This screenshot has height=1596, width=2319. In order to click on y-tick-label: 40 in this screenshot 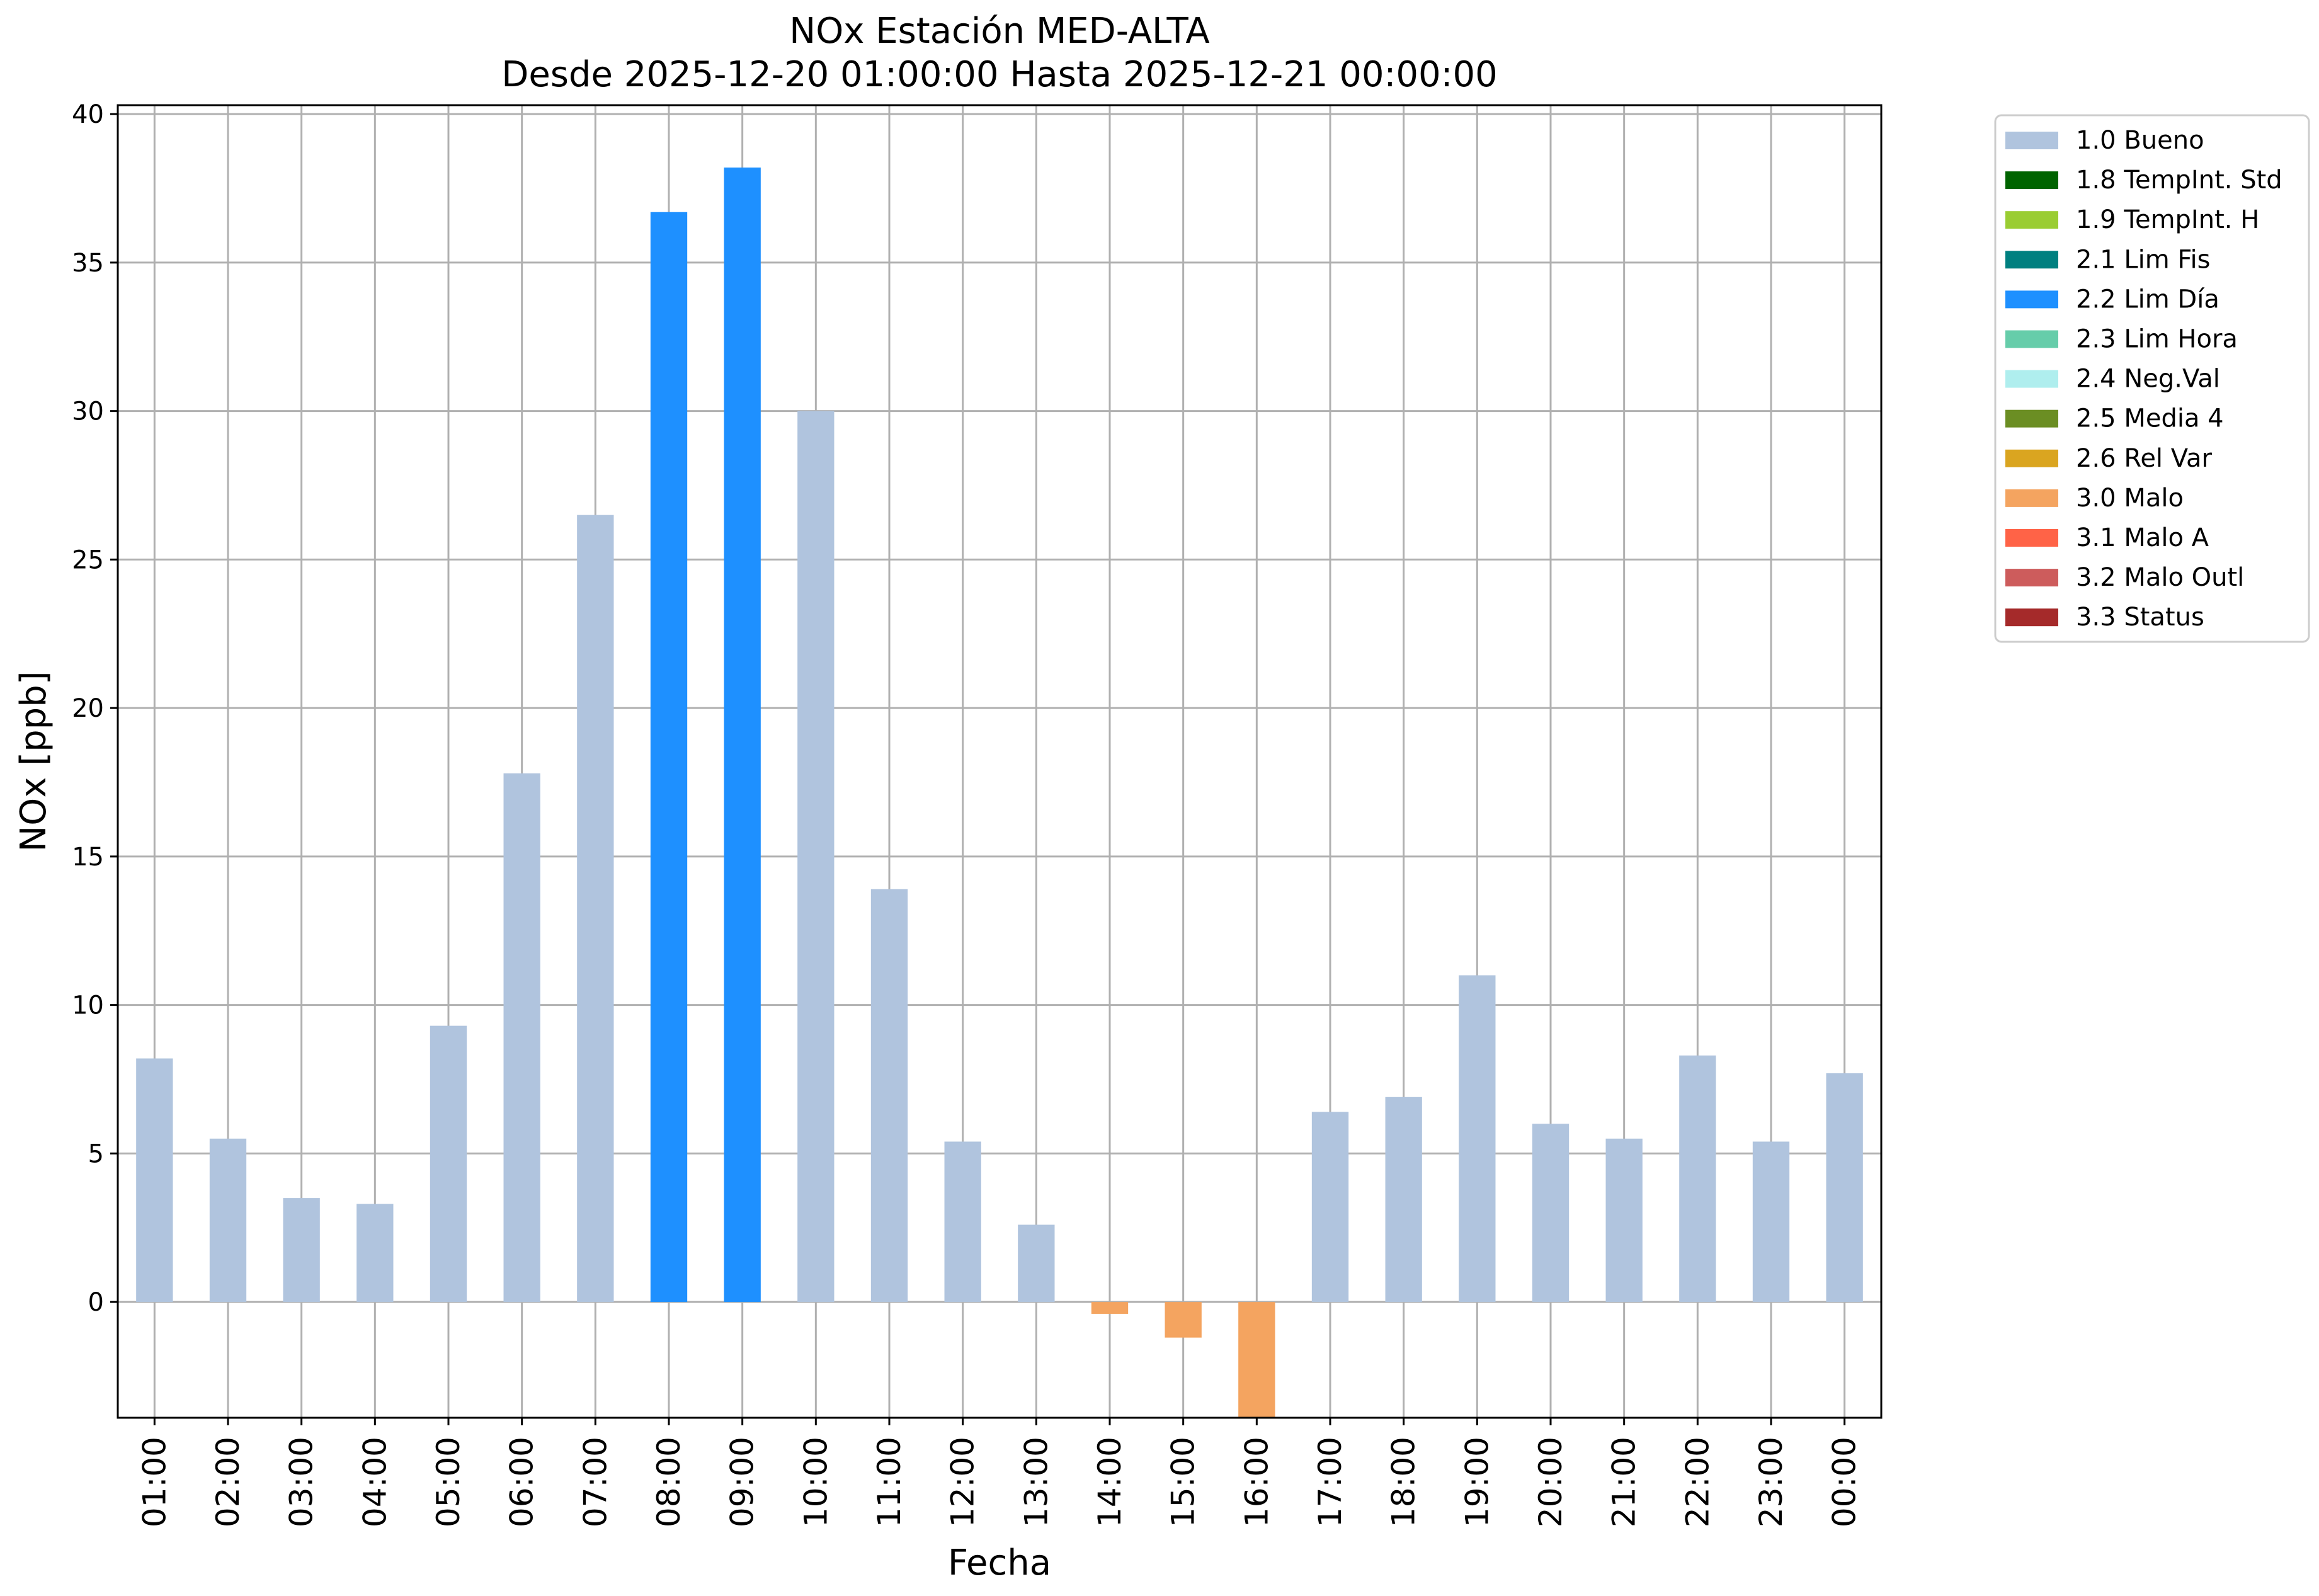, I will do `click(88, 114)`.